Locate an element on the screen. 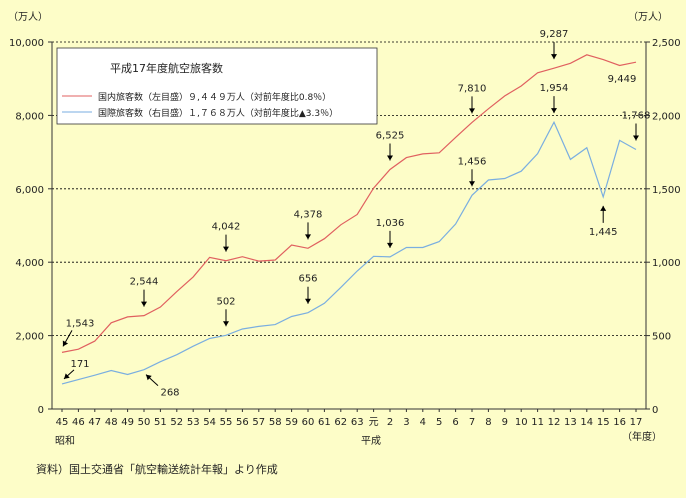  y-left-tick-label: 4,000 is located at coordinates (29, 263).